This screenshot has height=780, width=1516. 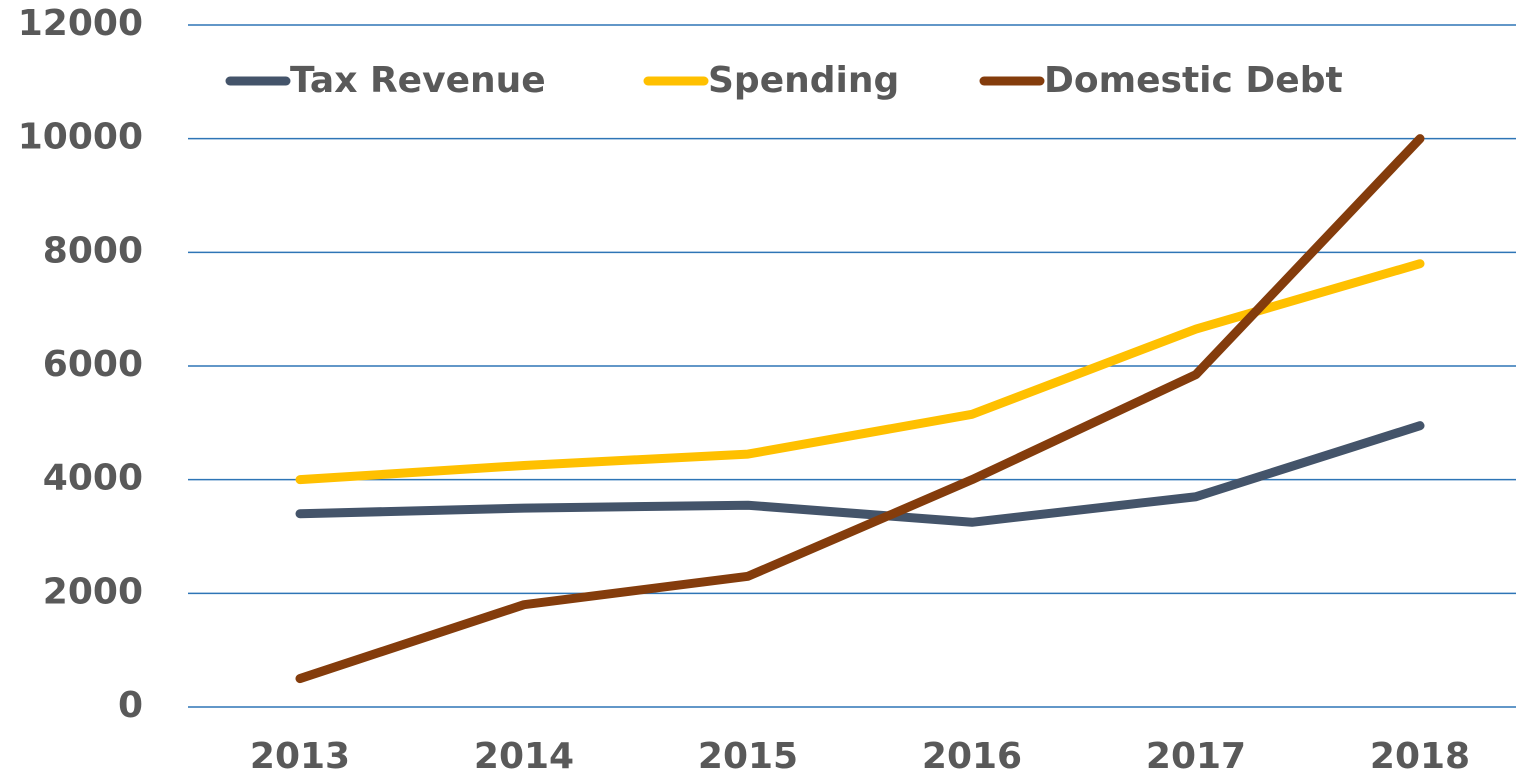 I want to click on x-tick-label: 2015, so click(x=748, y=756).